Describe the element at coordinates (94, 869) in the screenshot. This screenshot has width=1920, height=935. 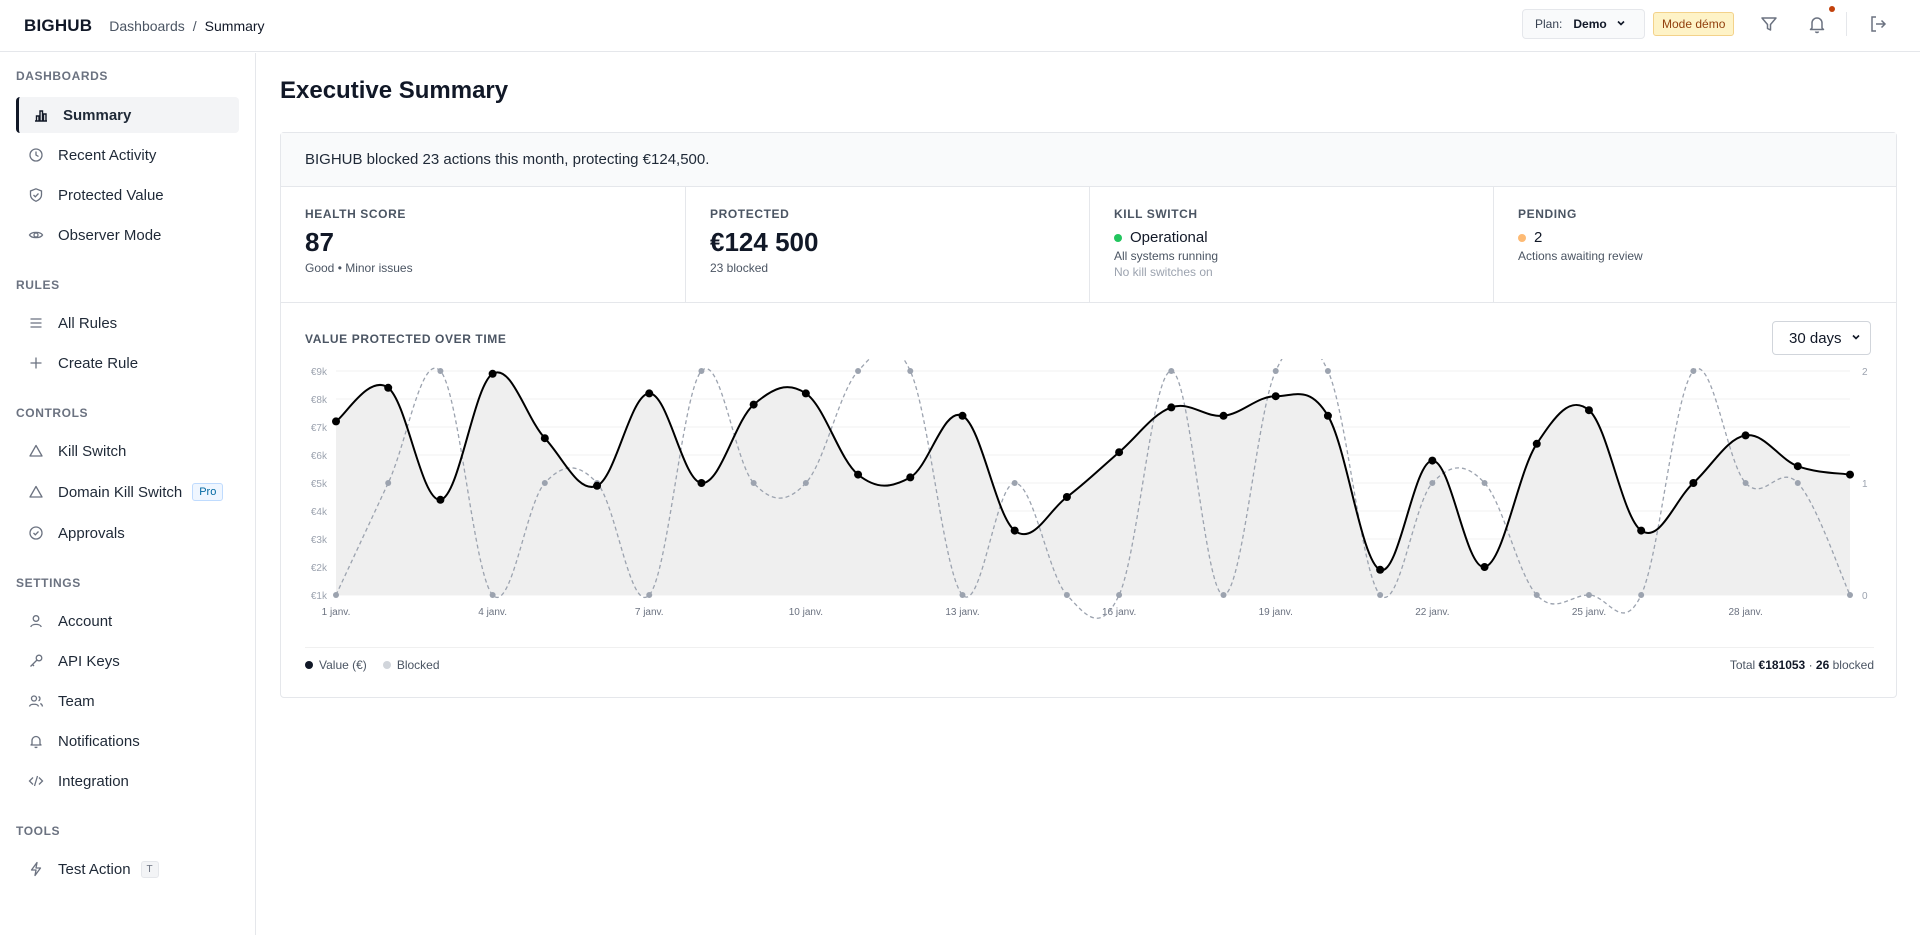
I see `sidebar-item-label: Test Action` at that location.